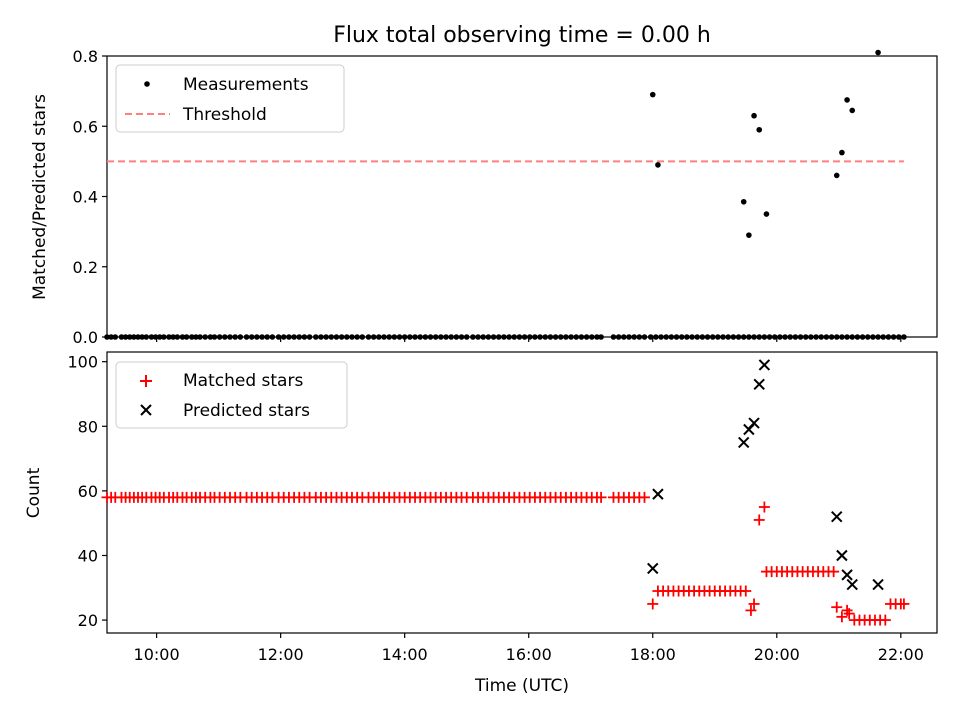  What do you see at coordinates (146, 410) in the screenshot?
I see `bottom-legend-predicted-marker` at bounding box center [146, 410].